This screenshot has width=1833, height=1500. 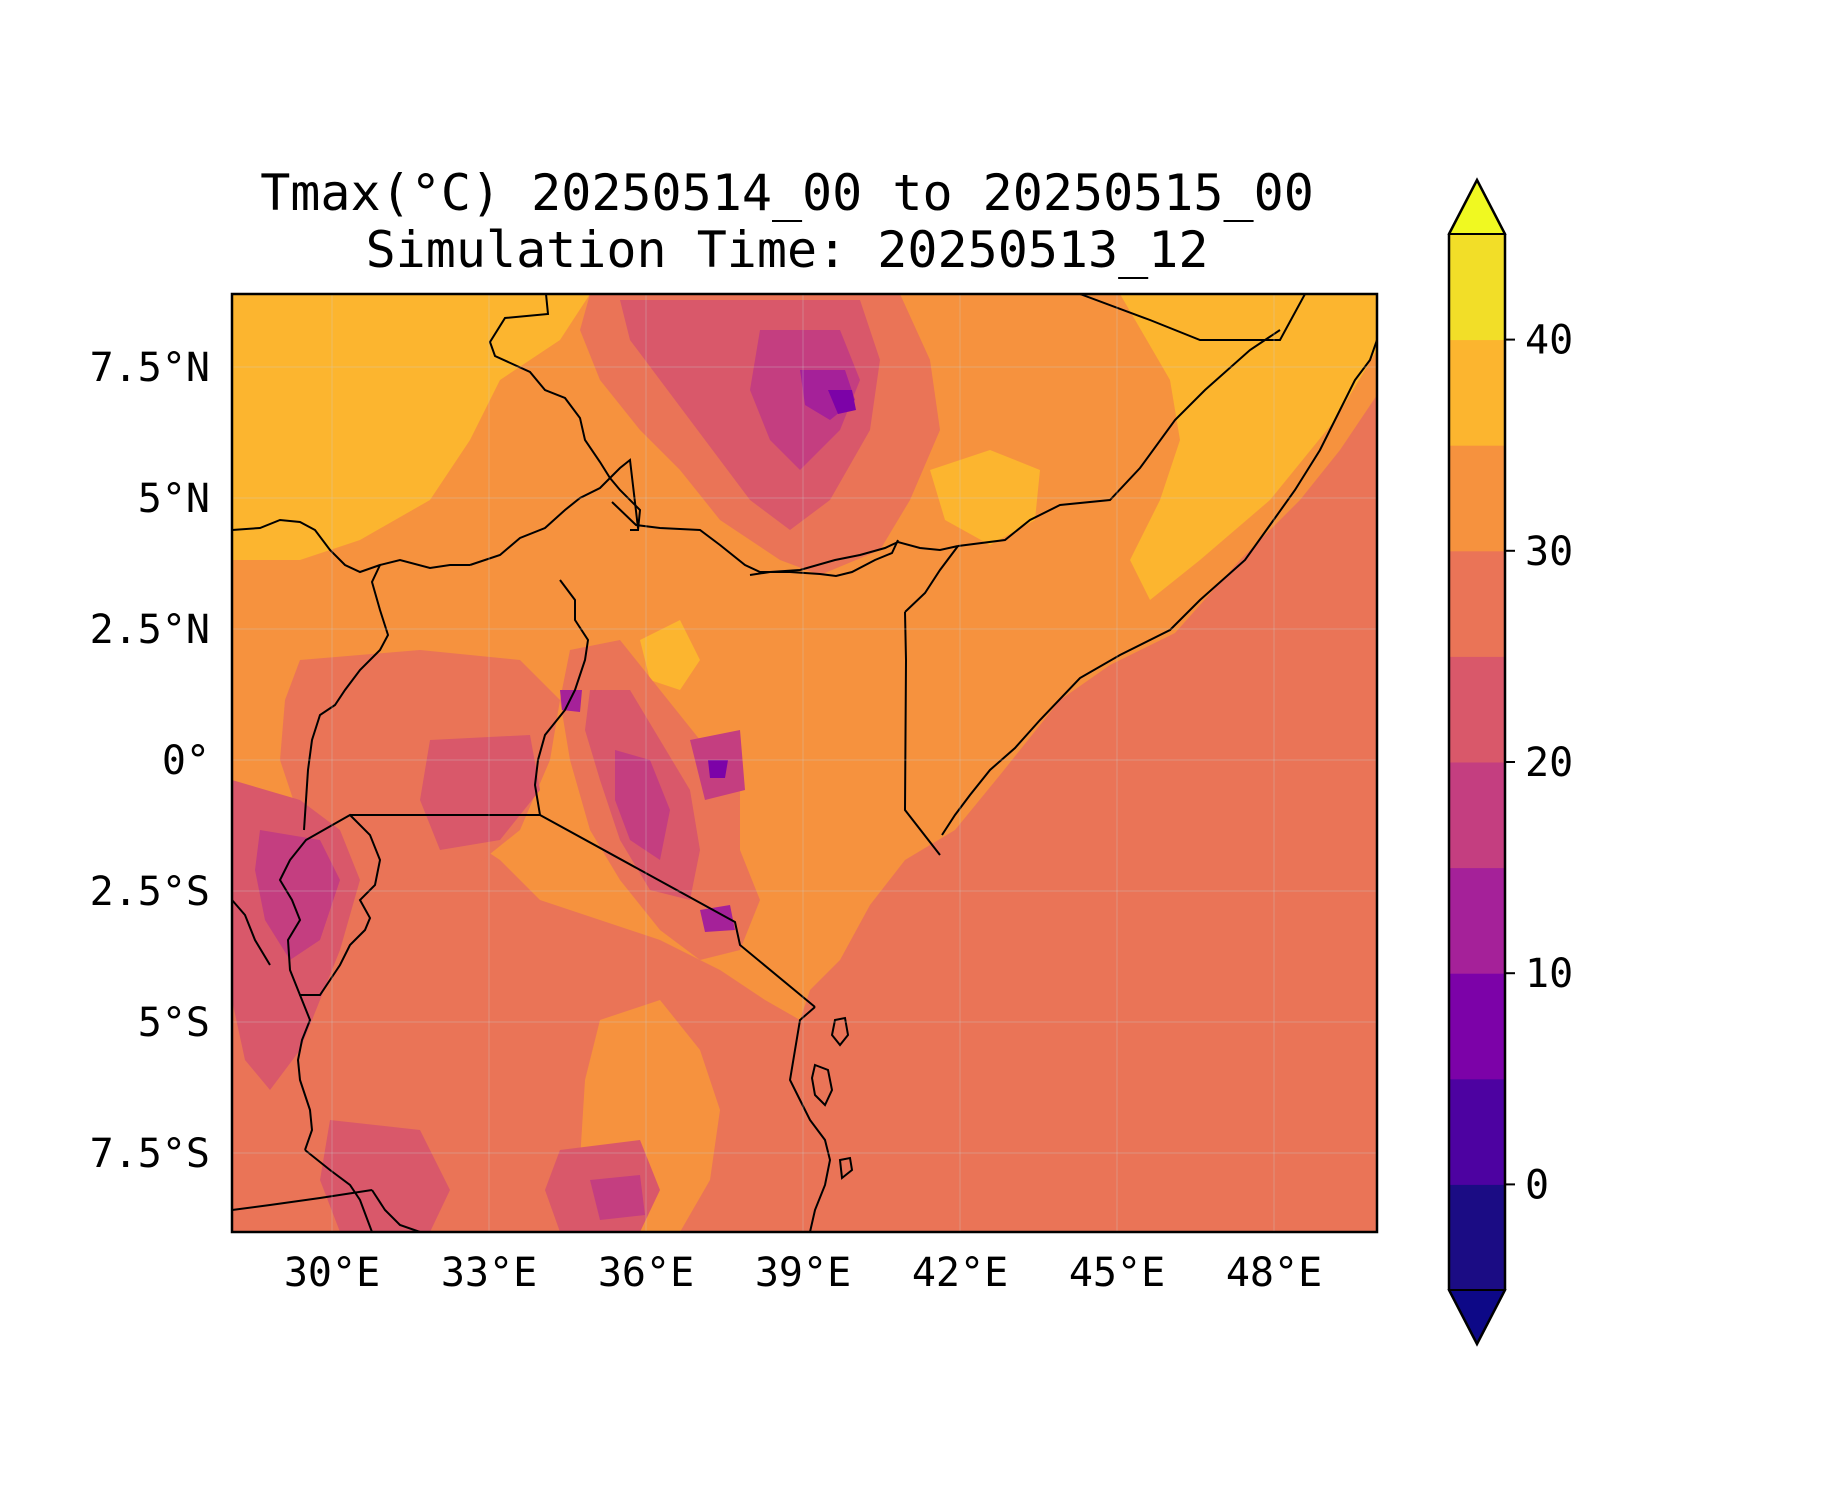 What do you see at coordinates (717, 918) in the screenshot?
I see `field-15-20-kilimanjaro` at bounding box center [717, 918].